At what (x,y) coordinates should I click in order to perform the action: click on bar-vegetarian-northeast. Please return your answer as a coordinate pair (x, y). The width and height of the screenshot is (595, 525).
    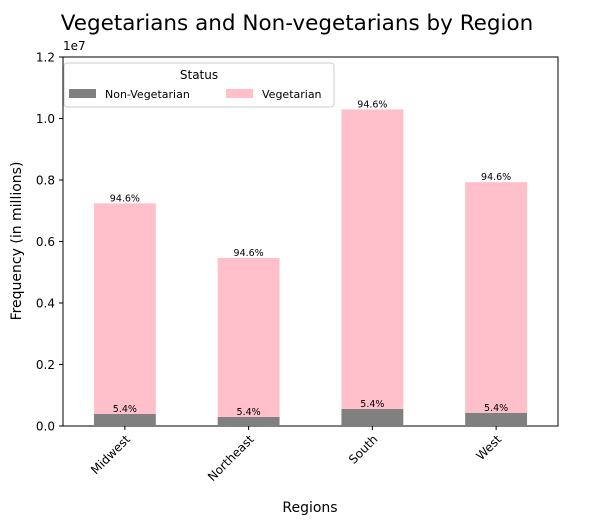
    Looking at the image, I should click on (248, 337).